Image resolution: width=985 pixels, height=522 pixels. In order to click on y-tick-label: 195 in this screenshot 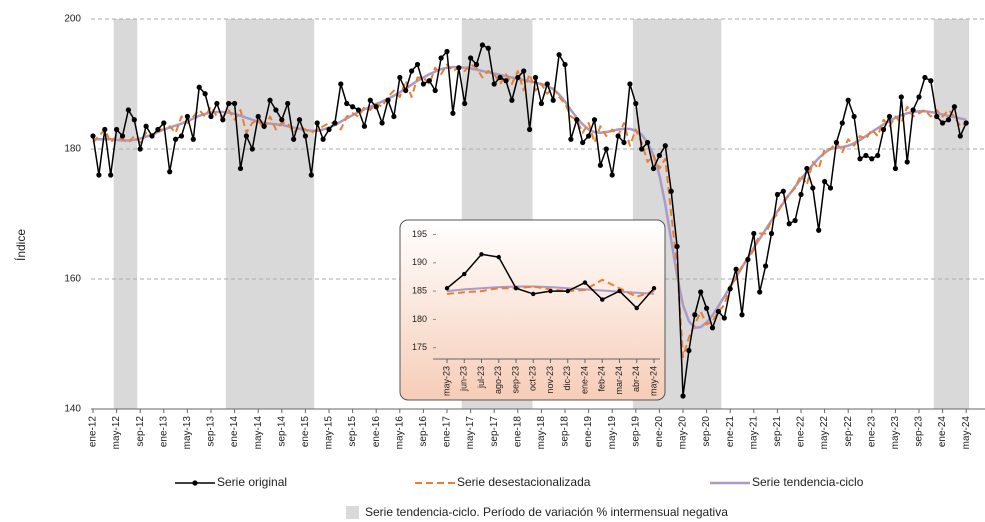, I will do `click(419, 234)`.